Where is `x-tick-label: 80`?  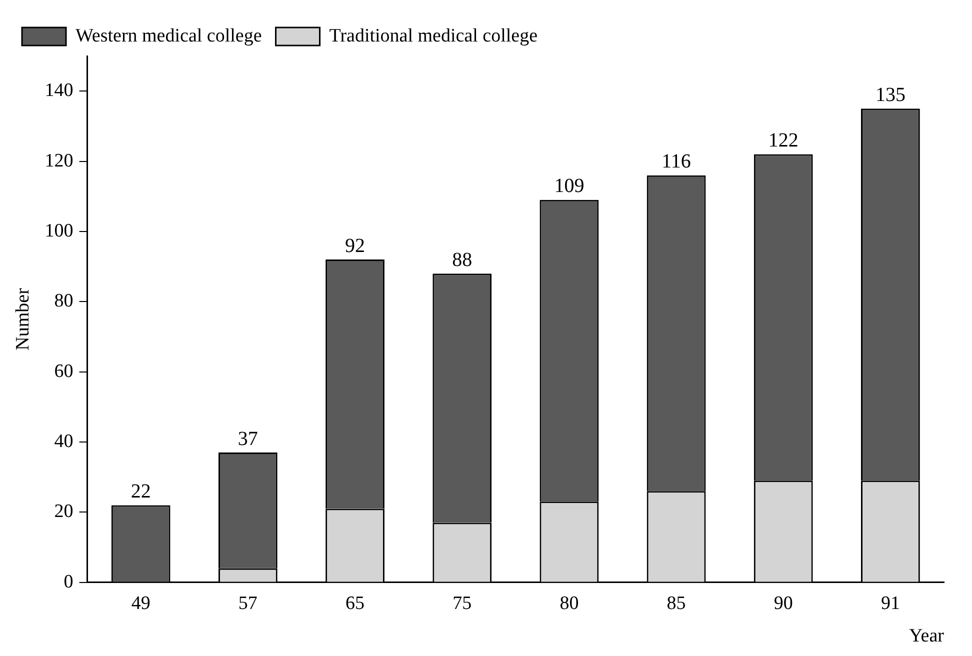
x-tick-label: 80 is located at coordinates (569, 603).